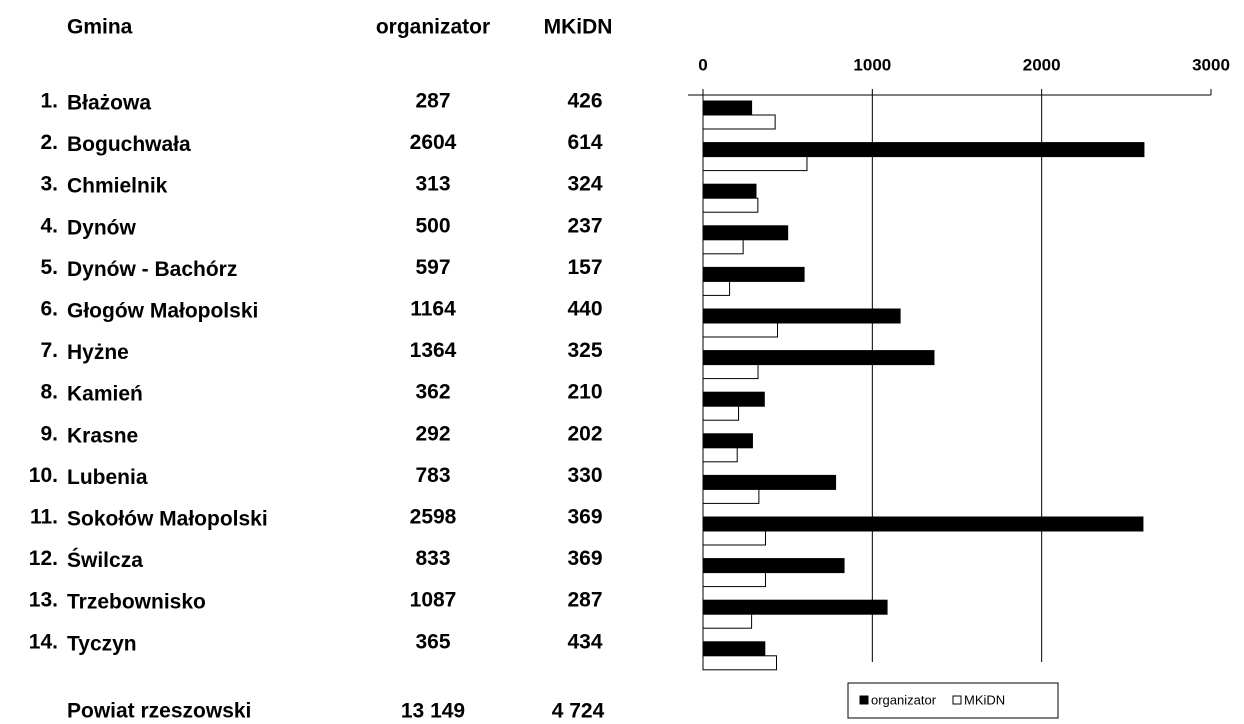  What do you see at coordinates (100, 27) in the screenshot?
I see `header-gmina: Gmina` at bounding box center [100, 27].